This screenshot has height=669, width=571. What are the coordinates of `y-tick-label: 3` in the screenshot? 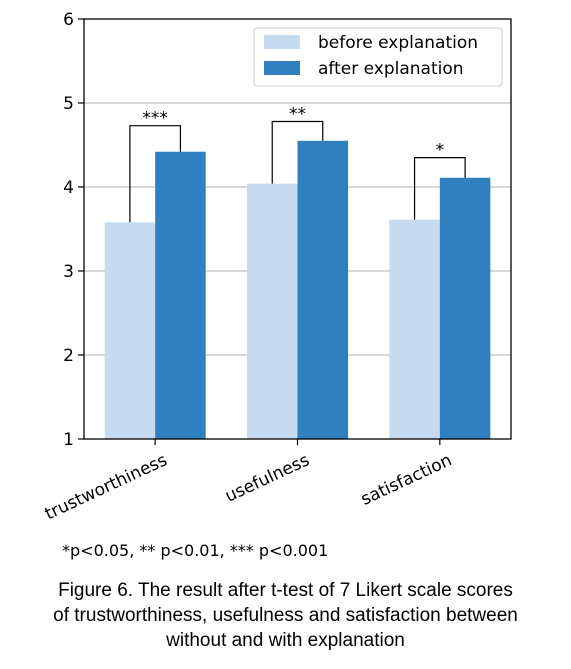 It's located at (68, 272).